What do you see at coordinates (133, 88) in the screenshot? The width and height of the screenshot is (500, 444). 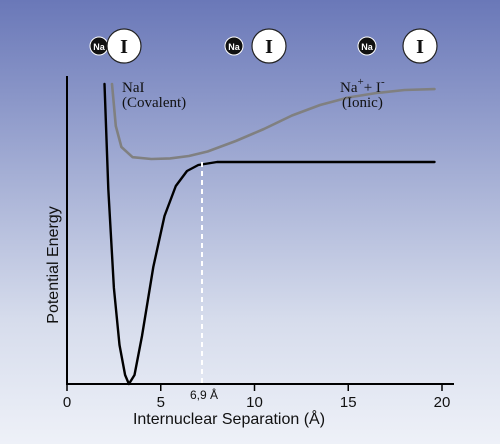 I see `covalent-label-line1: NaI` at bounding box center [133, 88].